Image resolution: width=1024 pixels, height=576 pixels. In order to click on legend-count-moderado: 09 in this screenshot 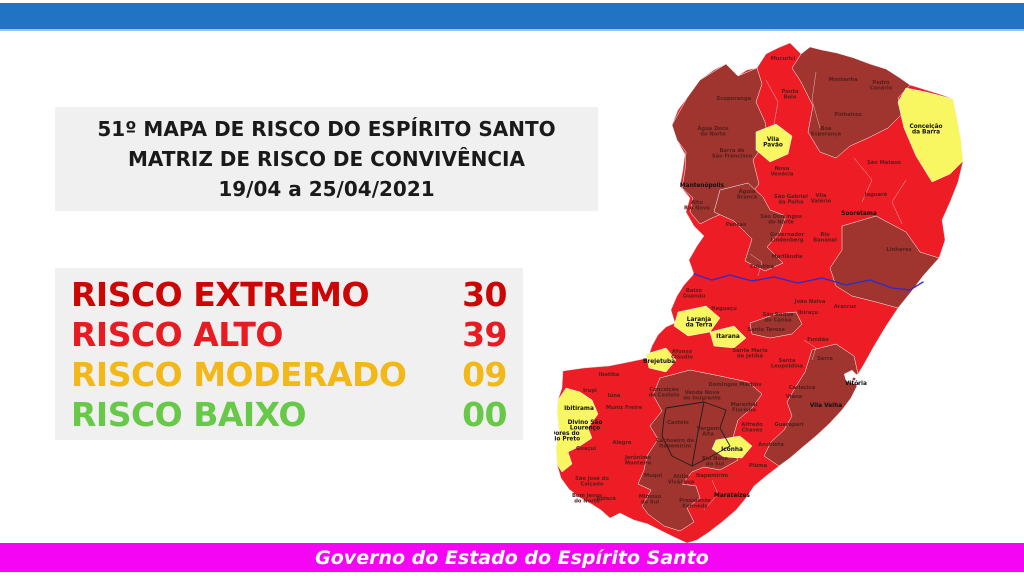, I will do `click(484, 374)`.